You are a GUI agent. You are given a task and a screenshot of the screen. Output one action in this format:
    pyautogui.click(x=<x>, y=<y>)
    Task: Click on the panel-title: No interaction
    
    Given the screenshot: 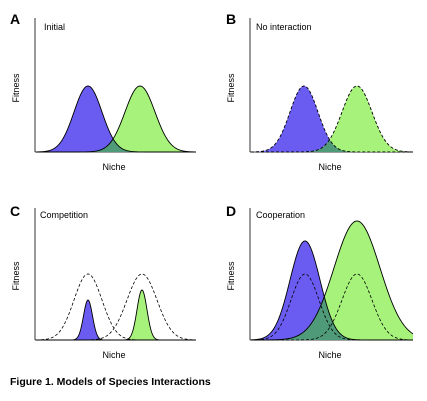 What is the action you would take?
    pyautogui.click(x=284, y=27)
    